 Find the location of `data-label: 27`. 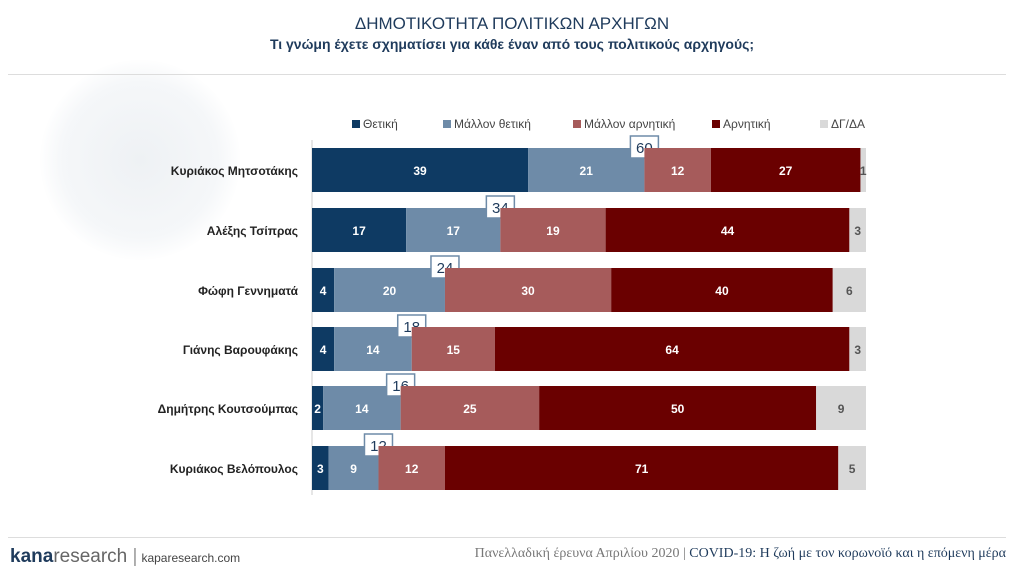

data-label: 27 is located at coordinates (786, 171).